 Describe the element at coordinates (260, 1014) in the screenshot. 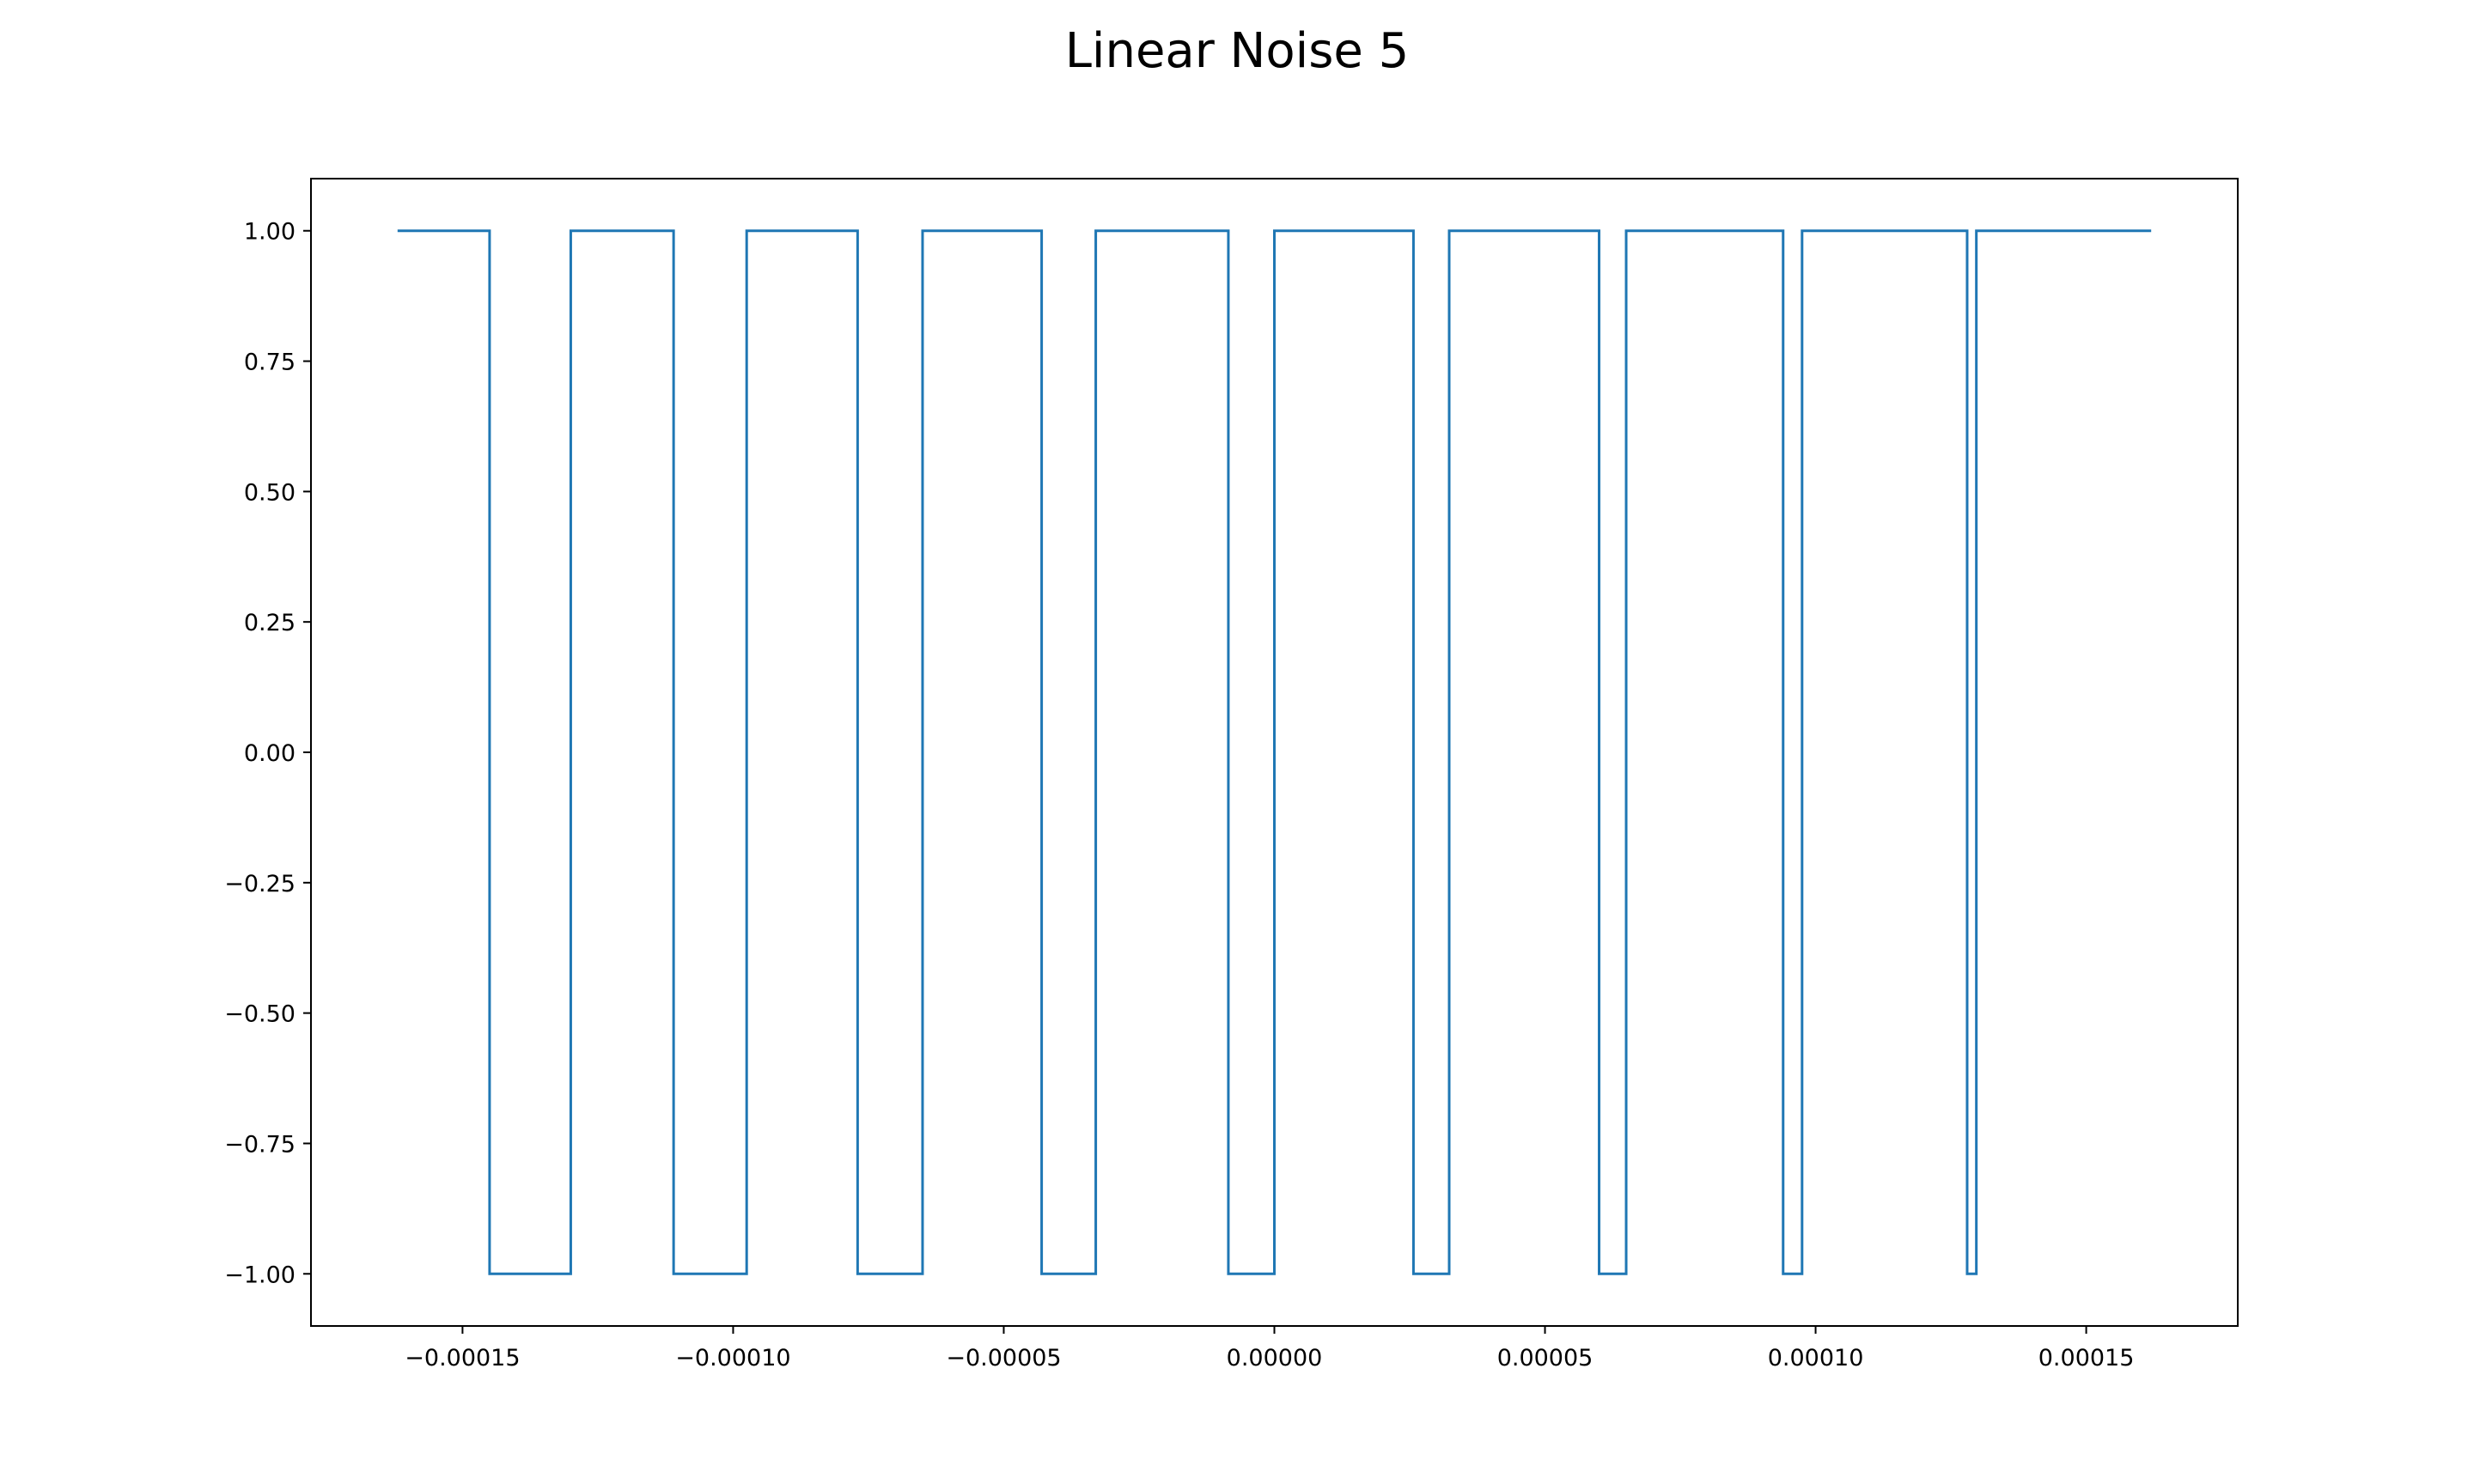

I see `y-tick-label: −0.50` at that location.